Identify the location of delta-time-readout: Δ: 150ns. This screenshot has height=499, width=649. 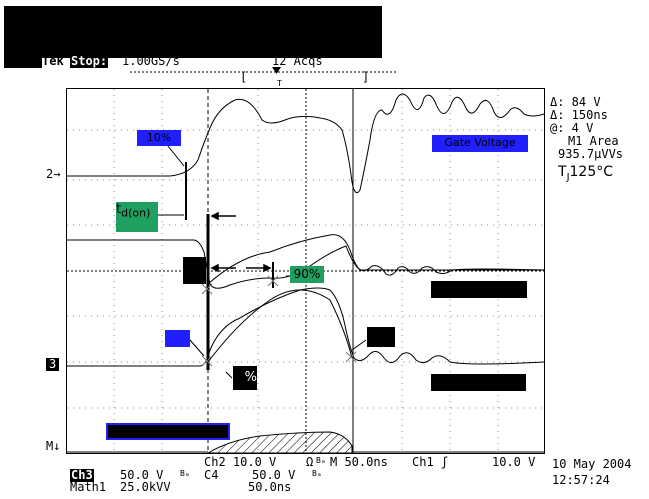
(579, 115).